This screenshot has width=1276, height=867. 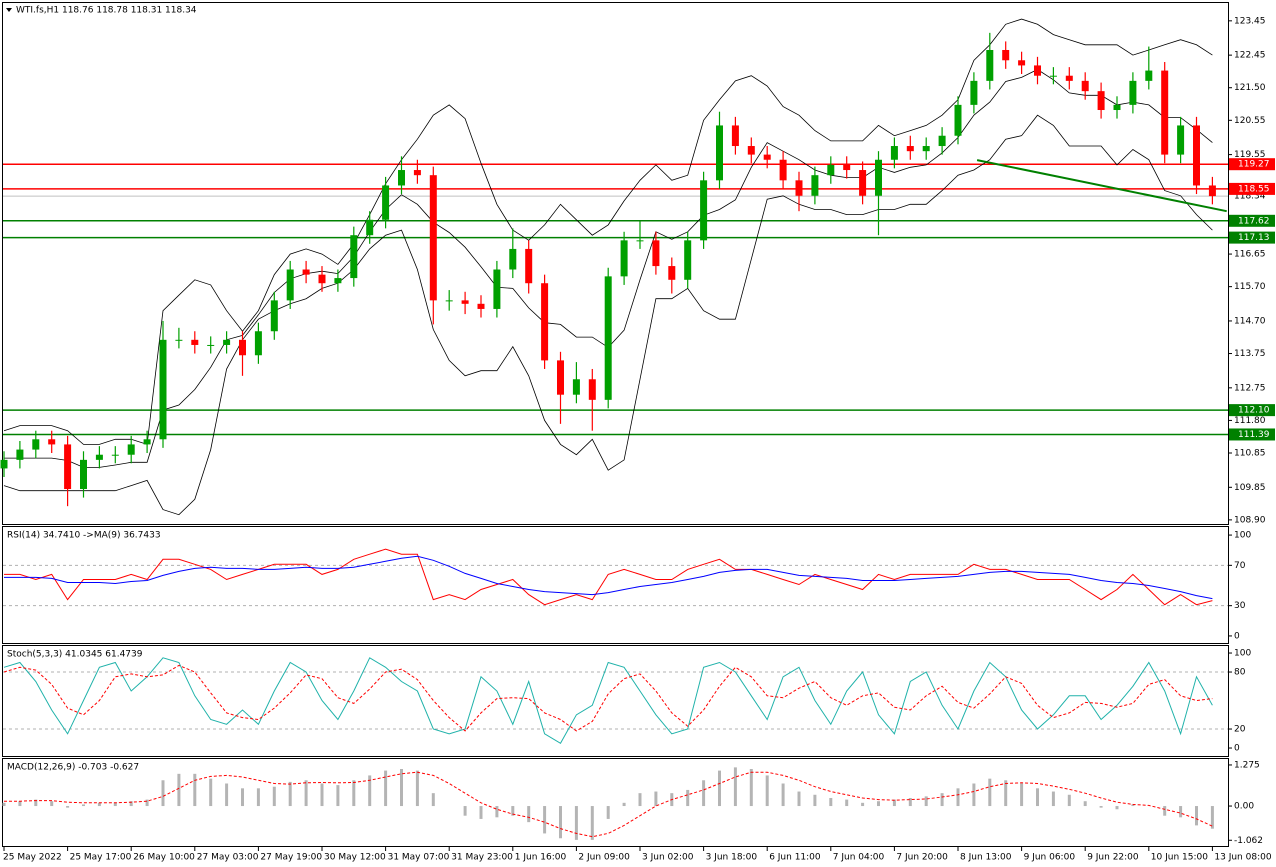 I want to click on panel-title: RSI(14) 34.7410 ->MA(9) 36.7433, so click(x=84, y=536).